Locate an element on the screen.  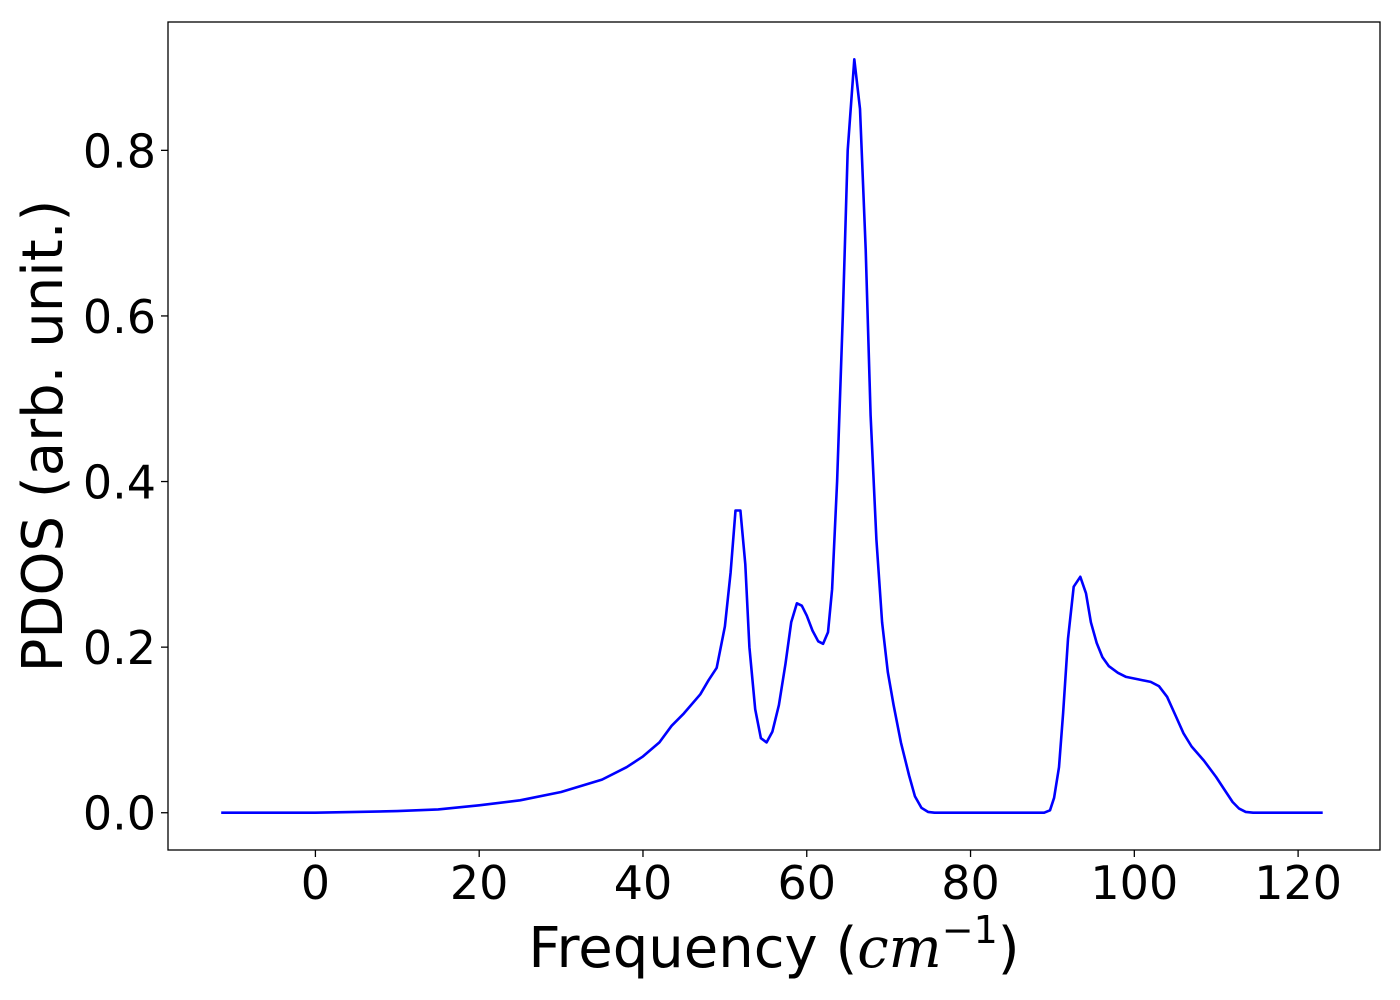
x-axis-label-exponent: −1 is located at coordinates (970, 930).